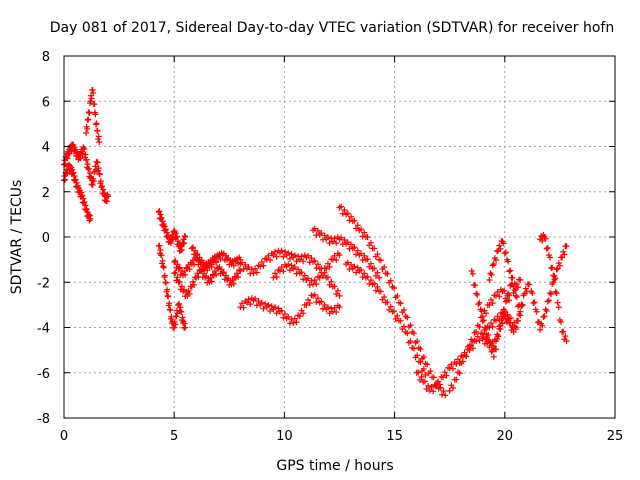 The width and height of the screenshot is (640, 480). What do you see at coordinates (46, 238) in the screenshot?
I see `y-tick-label: 0` at bounding box center [46, 238].